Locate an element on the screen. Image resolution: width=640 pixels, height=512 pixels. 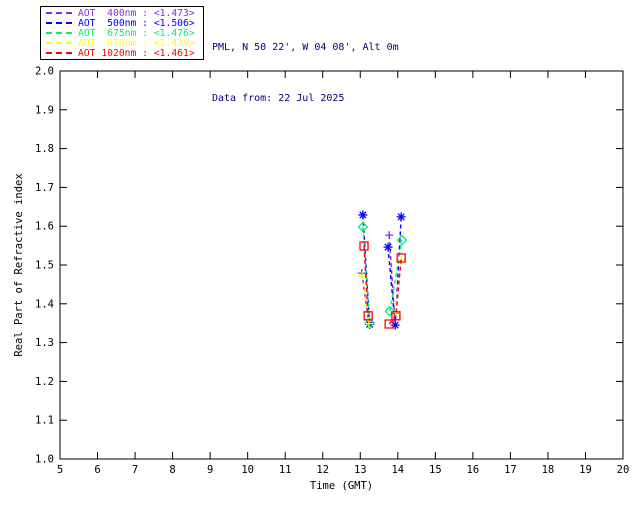
legend-item-aot-500nm: AOT 500nm : <1.506> is located at coordinates (122, 23).